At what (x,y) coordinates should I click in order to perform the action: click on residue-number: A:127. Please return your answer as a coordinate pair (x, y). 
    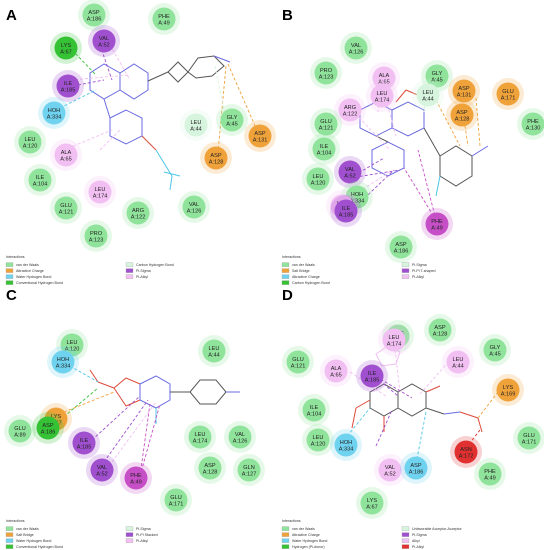
    Looking at the image, I should click on (249, 475).